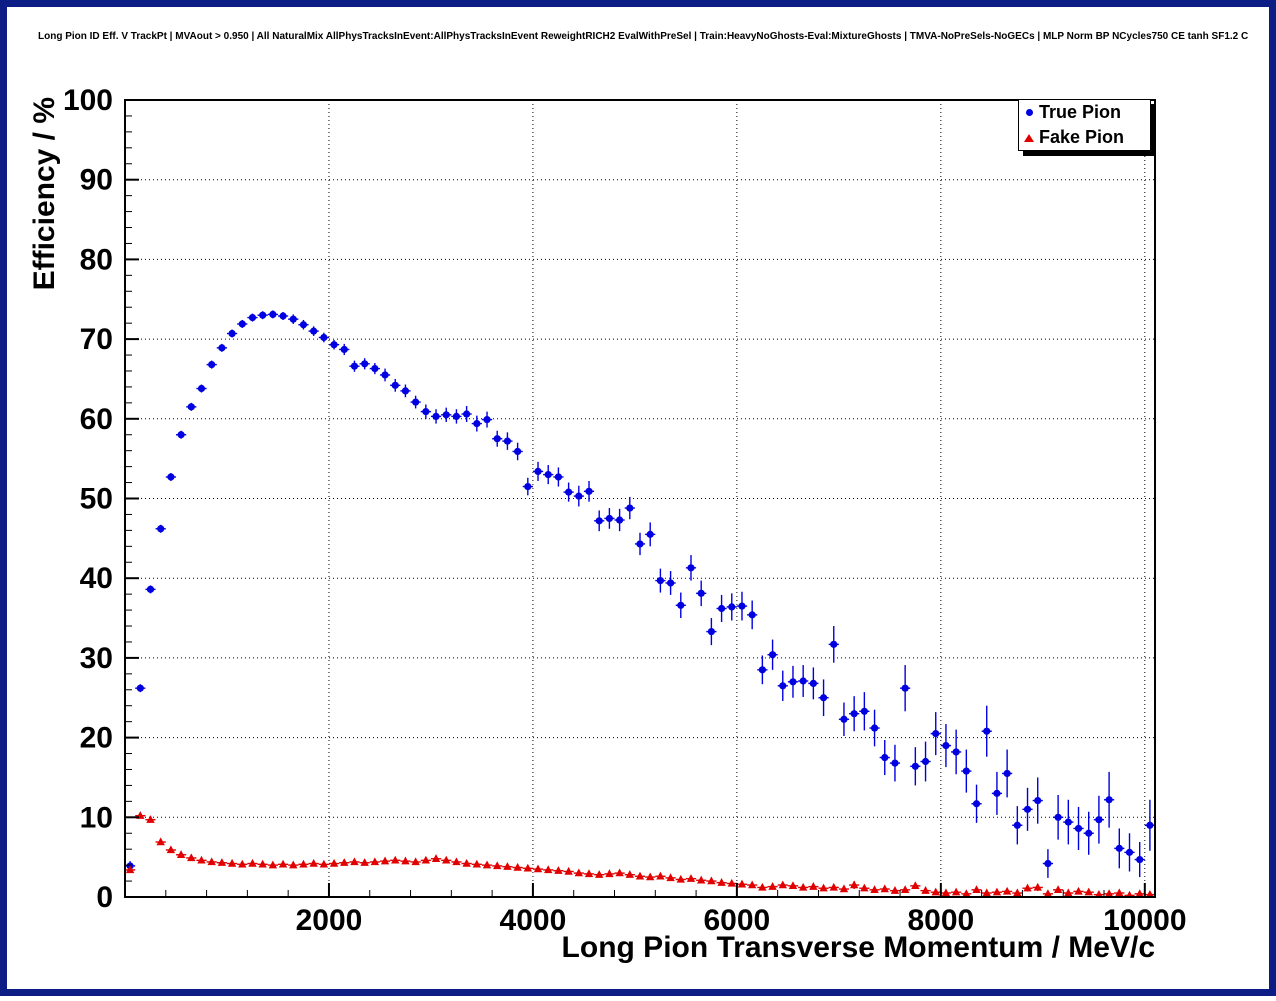 The height and width of the screenshot is (1001, 1276). Describe the element at coordinates (1029, 112) in the screenshot. I see `true-pion-marker-icon` at that location.